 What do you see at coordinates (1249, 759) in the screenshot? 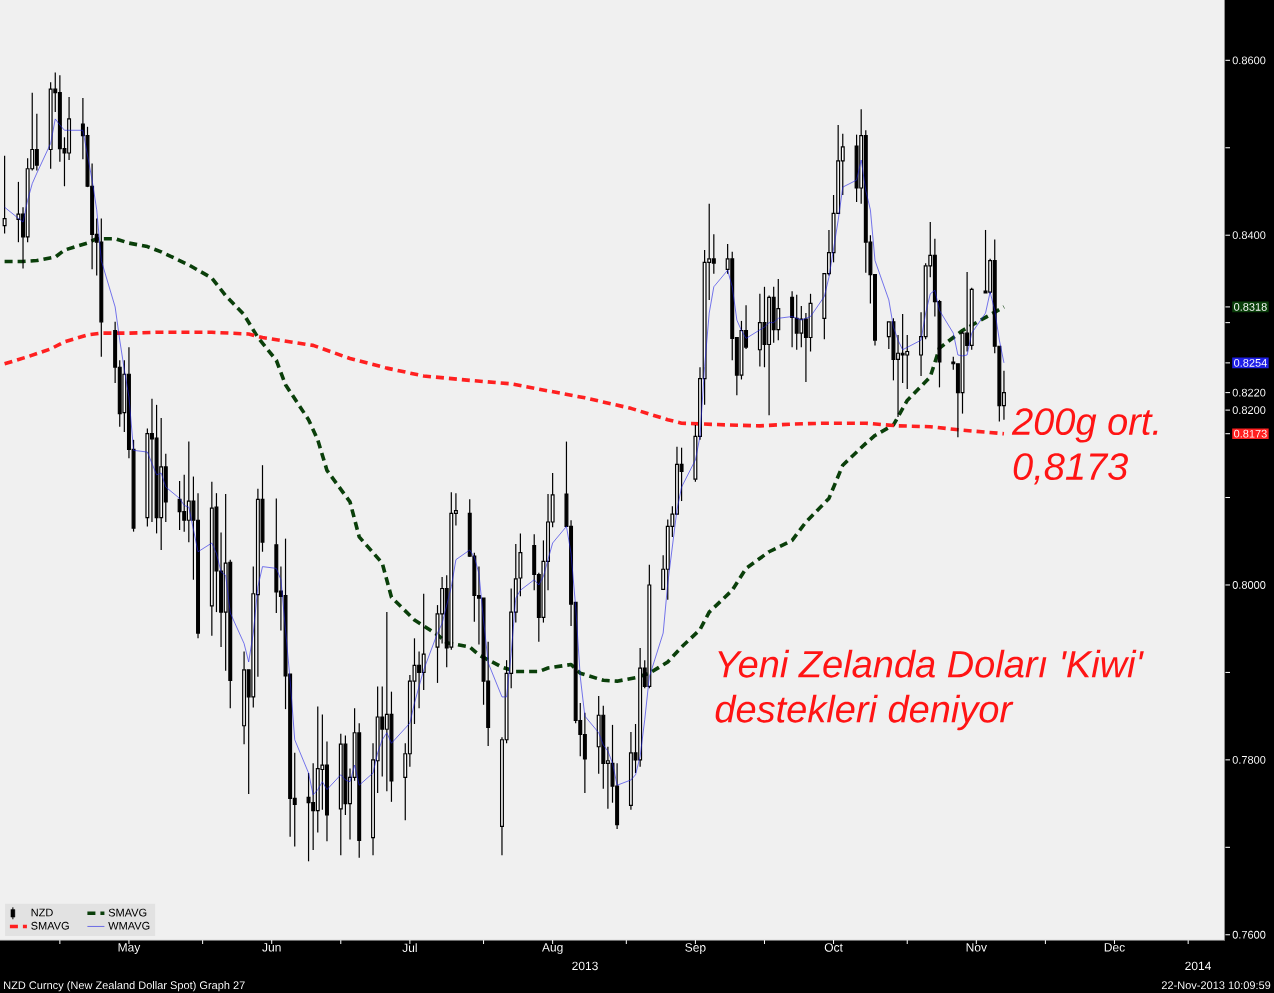
I see `y-tick-label: 0.7800` at bounding box center [1249, 759].